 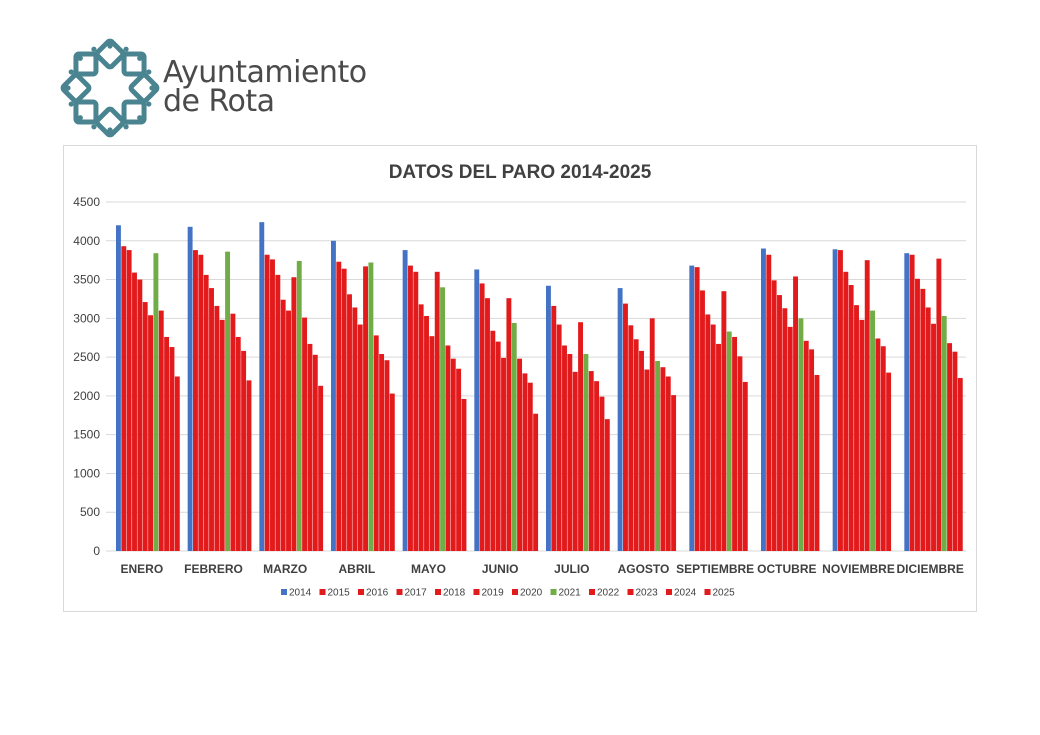 I want to click on x-category-label: SEPTIEMBRE, so click(x=715, y=569).